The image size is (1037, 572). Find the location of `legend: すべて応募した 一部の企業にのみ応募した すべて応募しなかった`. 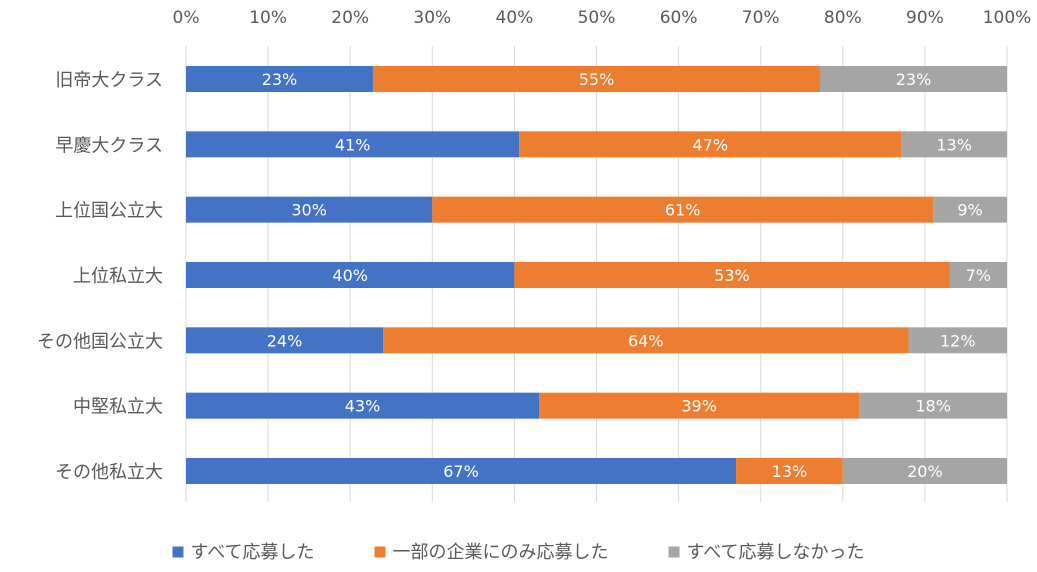

legend: すべて応募した 一部の企業にのみ応募した すべて応募しなかった is located at coordinates (518, 552).